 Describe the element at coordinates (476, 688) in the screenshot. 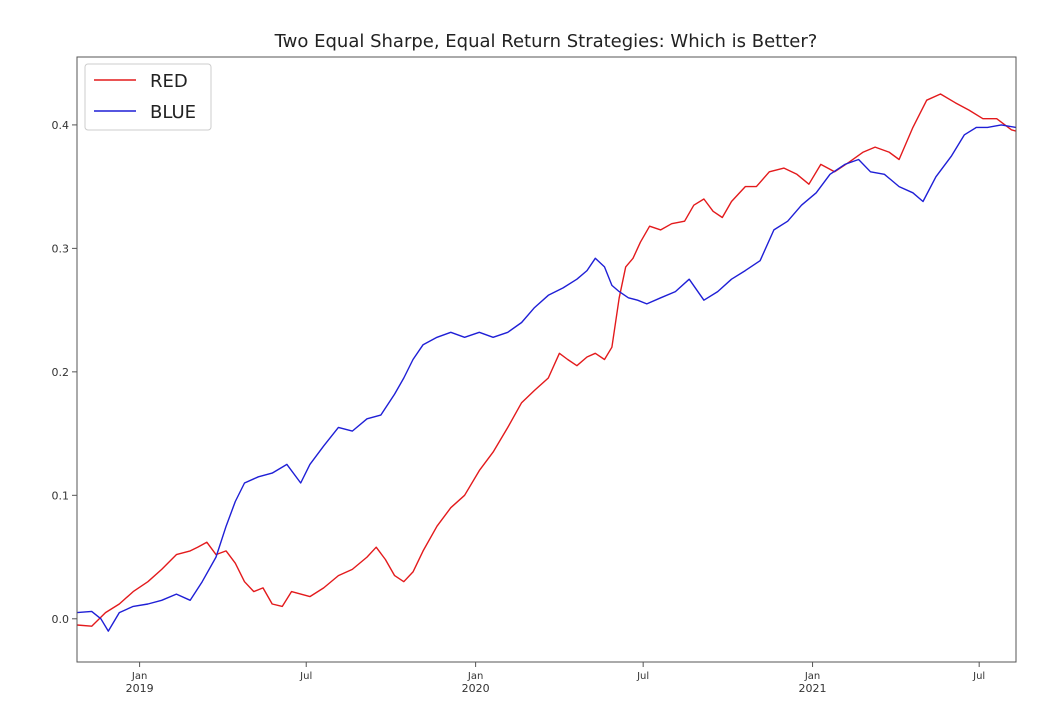

I see `x-tick-year-label: 2020` at that location.